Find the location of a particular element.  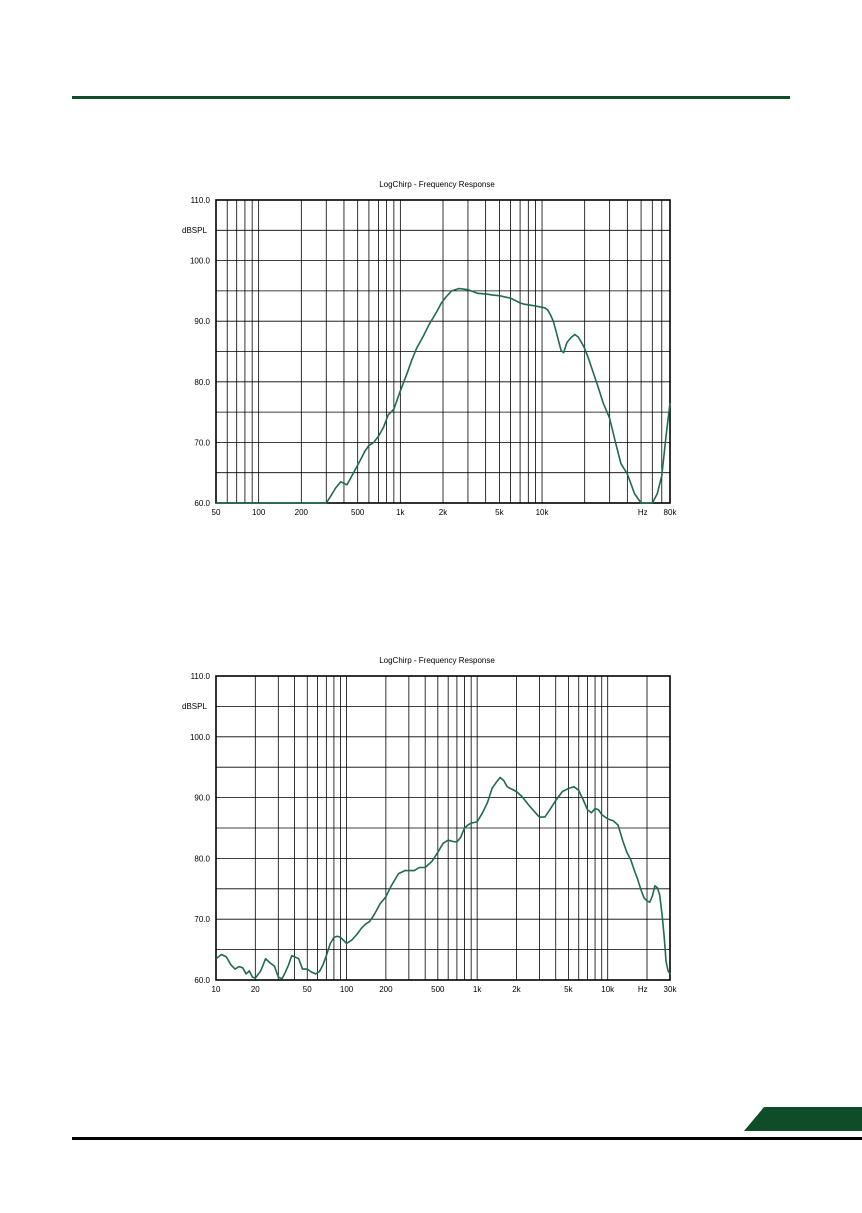

footer-corner-tab is located at coordinates (803, 1119).